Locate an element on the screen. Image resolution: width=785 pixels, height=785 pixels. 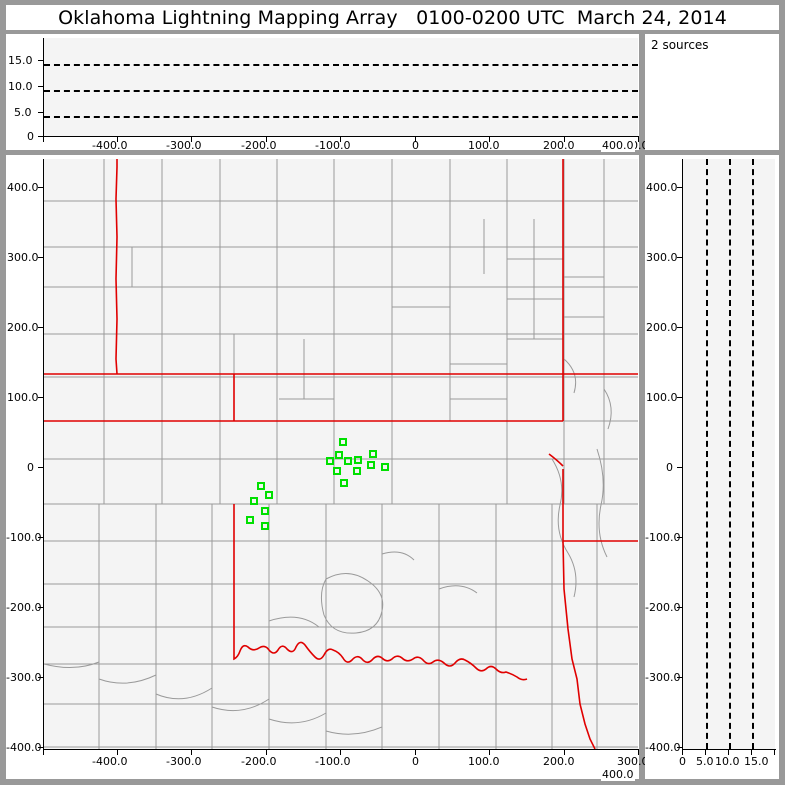
source-count-label: 2 sources is located at coordinates (680, 45).